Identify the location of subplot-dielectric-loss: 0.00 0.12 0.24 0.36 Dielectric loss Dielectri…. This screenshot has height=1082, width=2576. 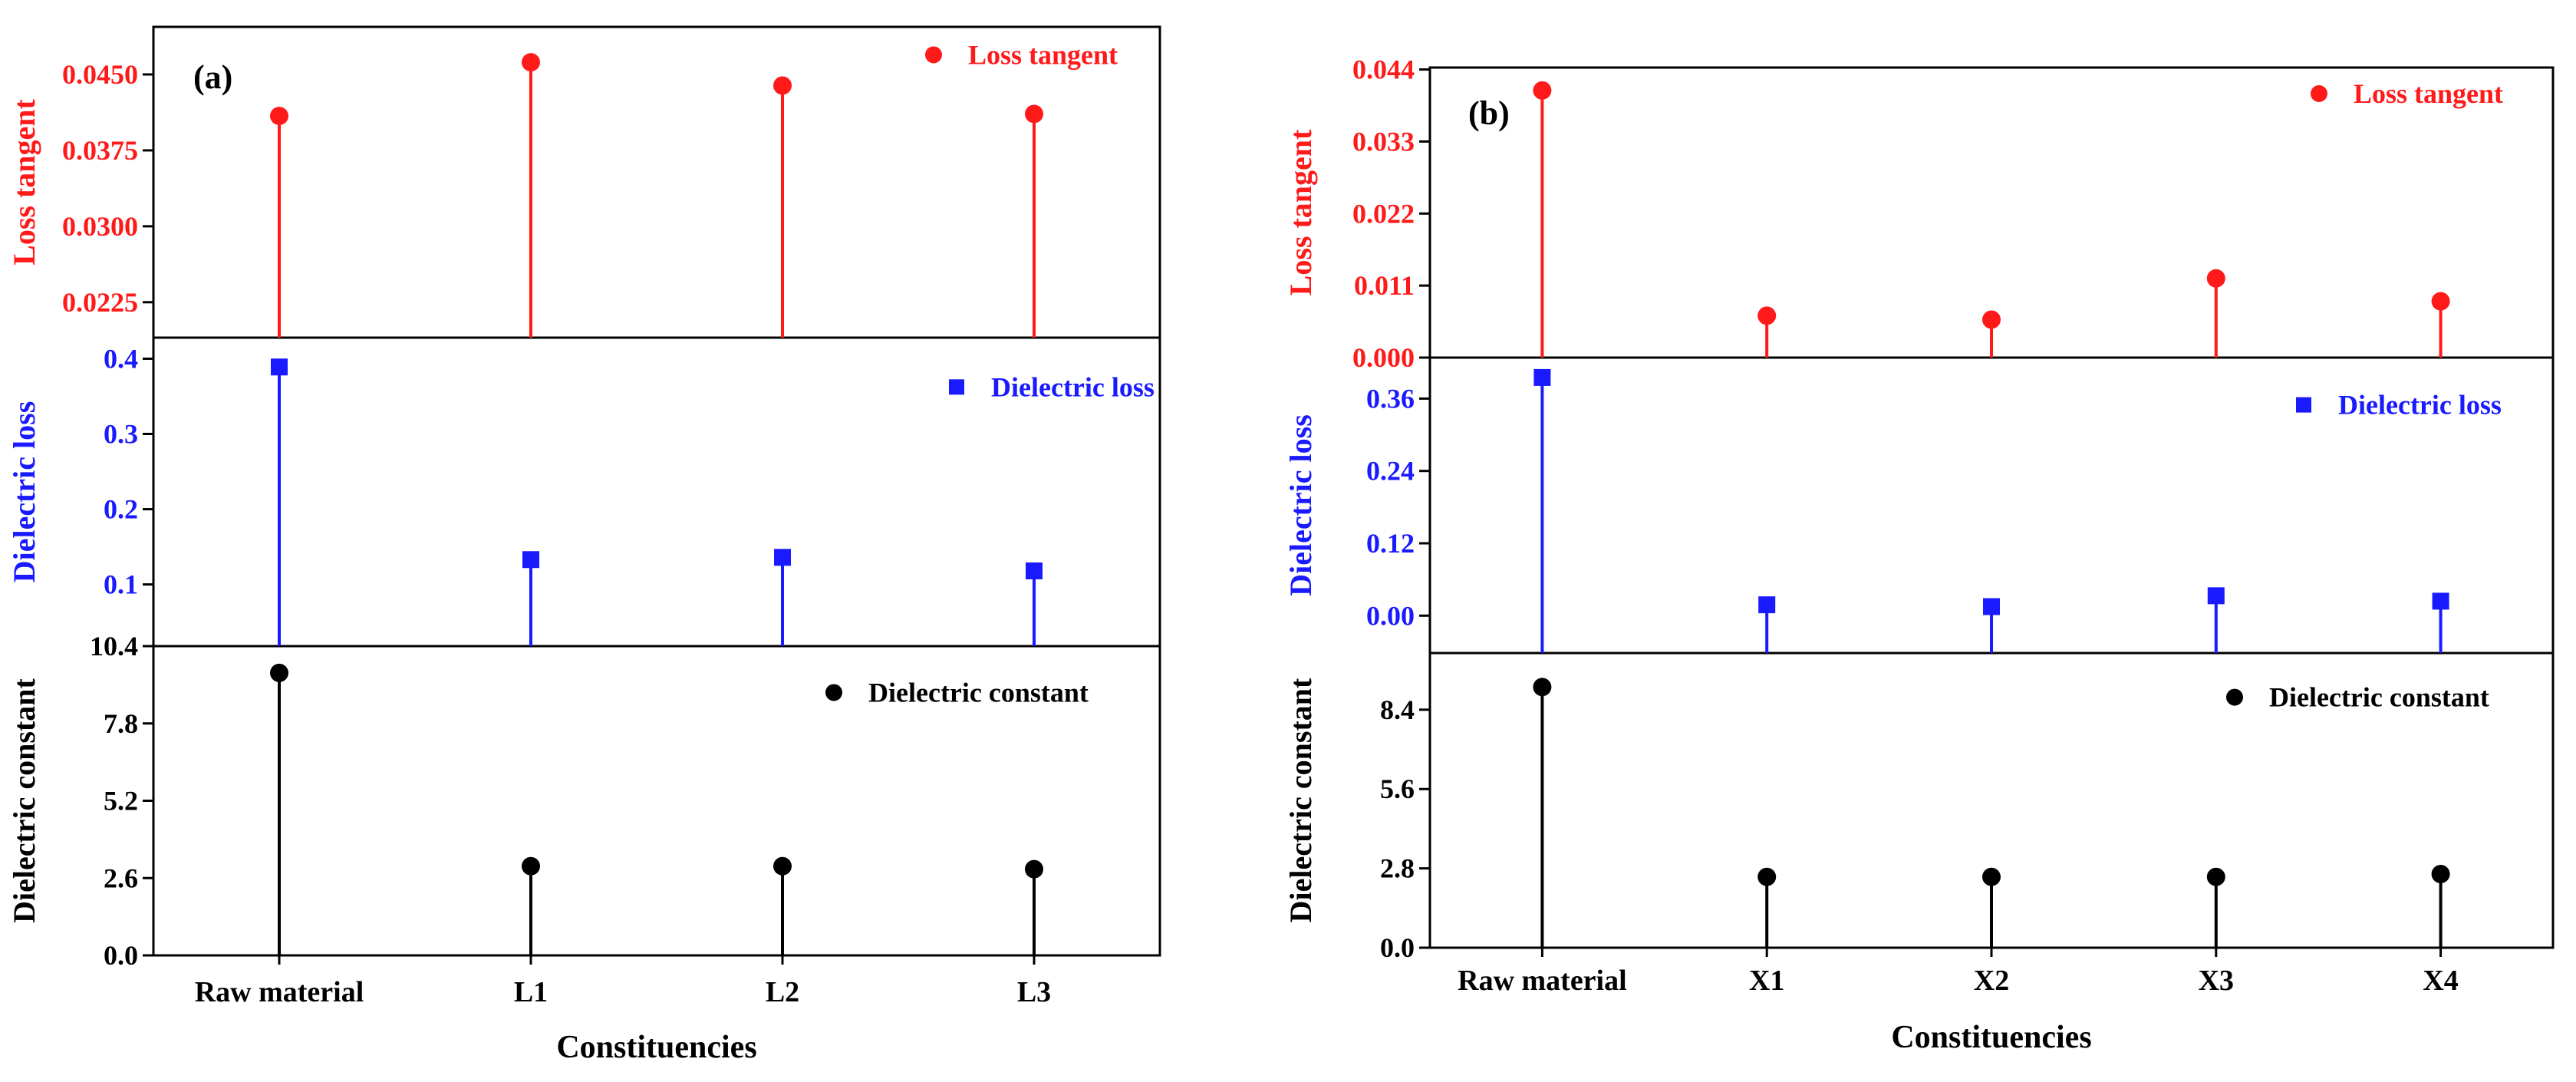
(1892, 511).